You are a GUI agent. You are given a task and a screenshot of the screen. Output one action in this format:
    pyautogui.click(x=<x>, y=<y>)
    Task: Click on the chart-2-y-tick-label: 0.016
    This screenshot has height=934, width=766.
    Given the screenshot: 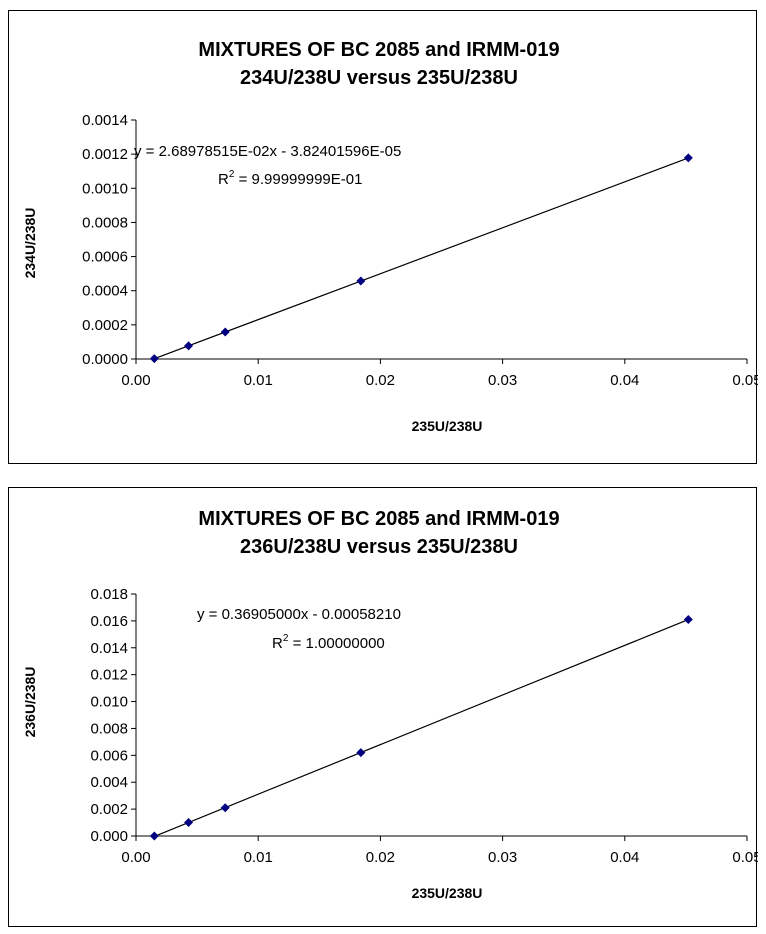 What is the action you would take?
    pyautogui.click(x=109, y=621)
    